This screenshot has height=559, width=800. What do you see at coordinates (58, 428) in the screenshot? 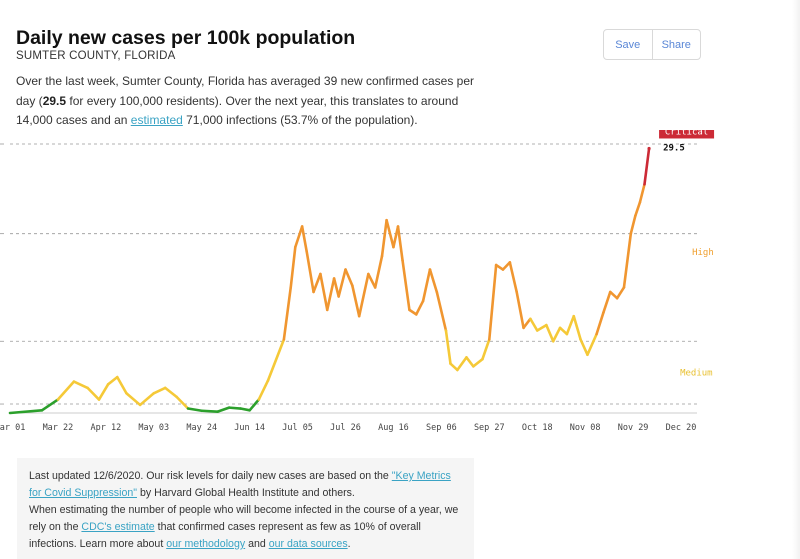
I see `x-tick-label: Mar 22` at bounding box center [58, 428].